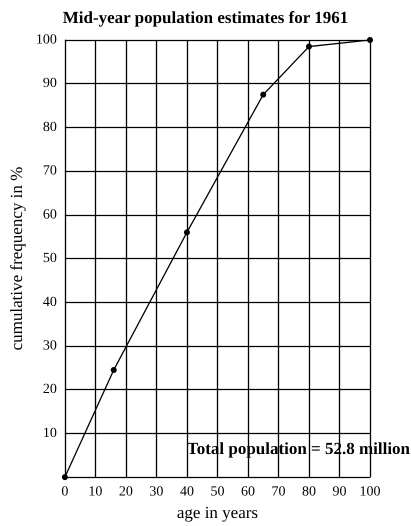  What do you see at coordinates (49, 390) in the screenshot?
I see `y-tick-label: 20` at bounding box center [49, 390].